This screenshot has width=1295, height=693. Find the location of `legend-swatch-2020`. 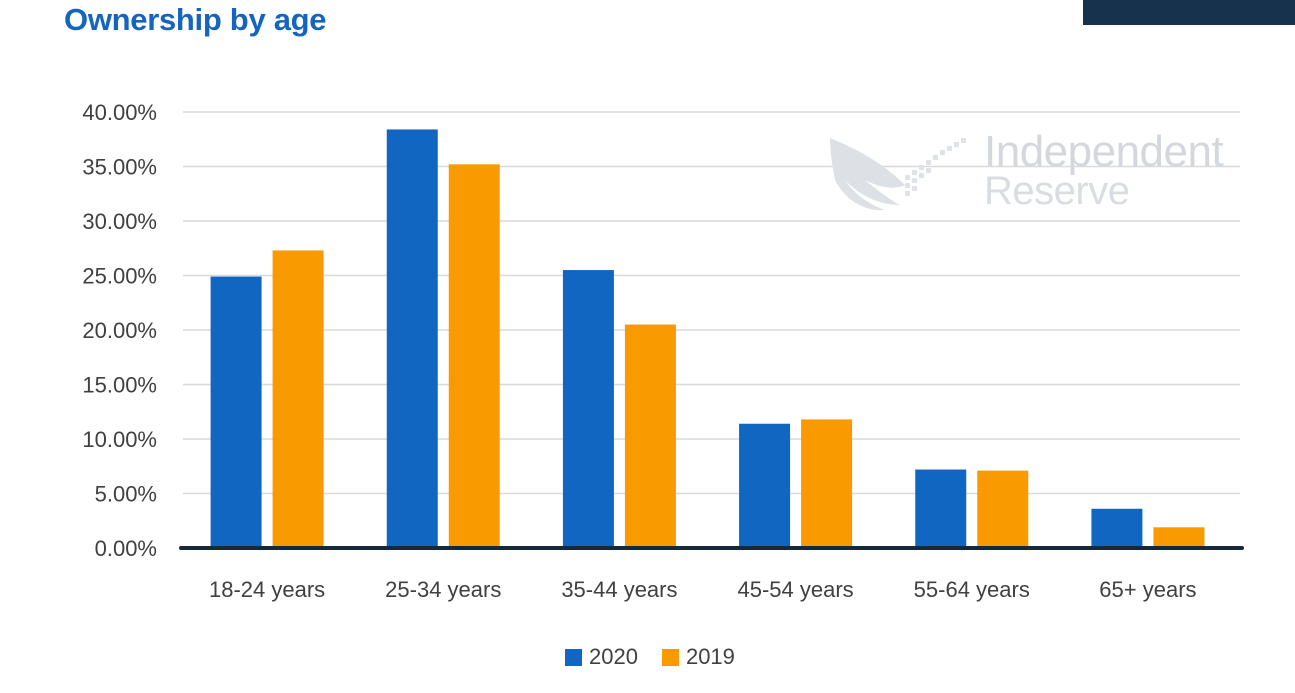

legend-swatch-2020 is located at coordinates (573, 657).